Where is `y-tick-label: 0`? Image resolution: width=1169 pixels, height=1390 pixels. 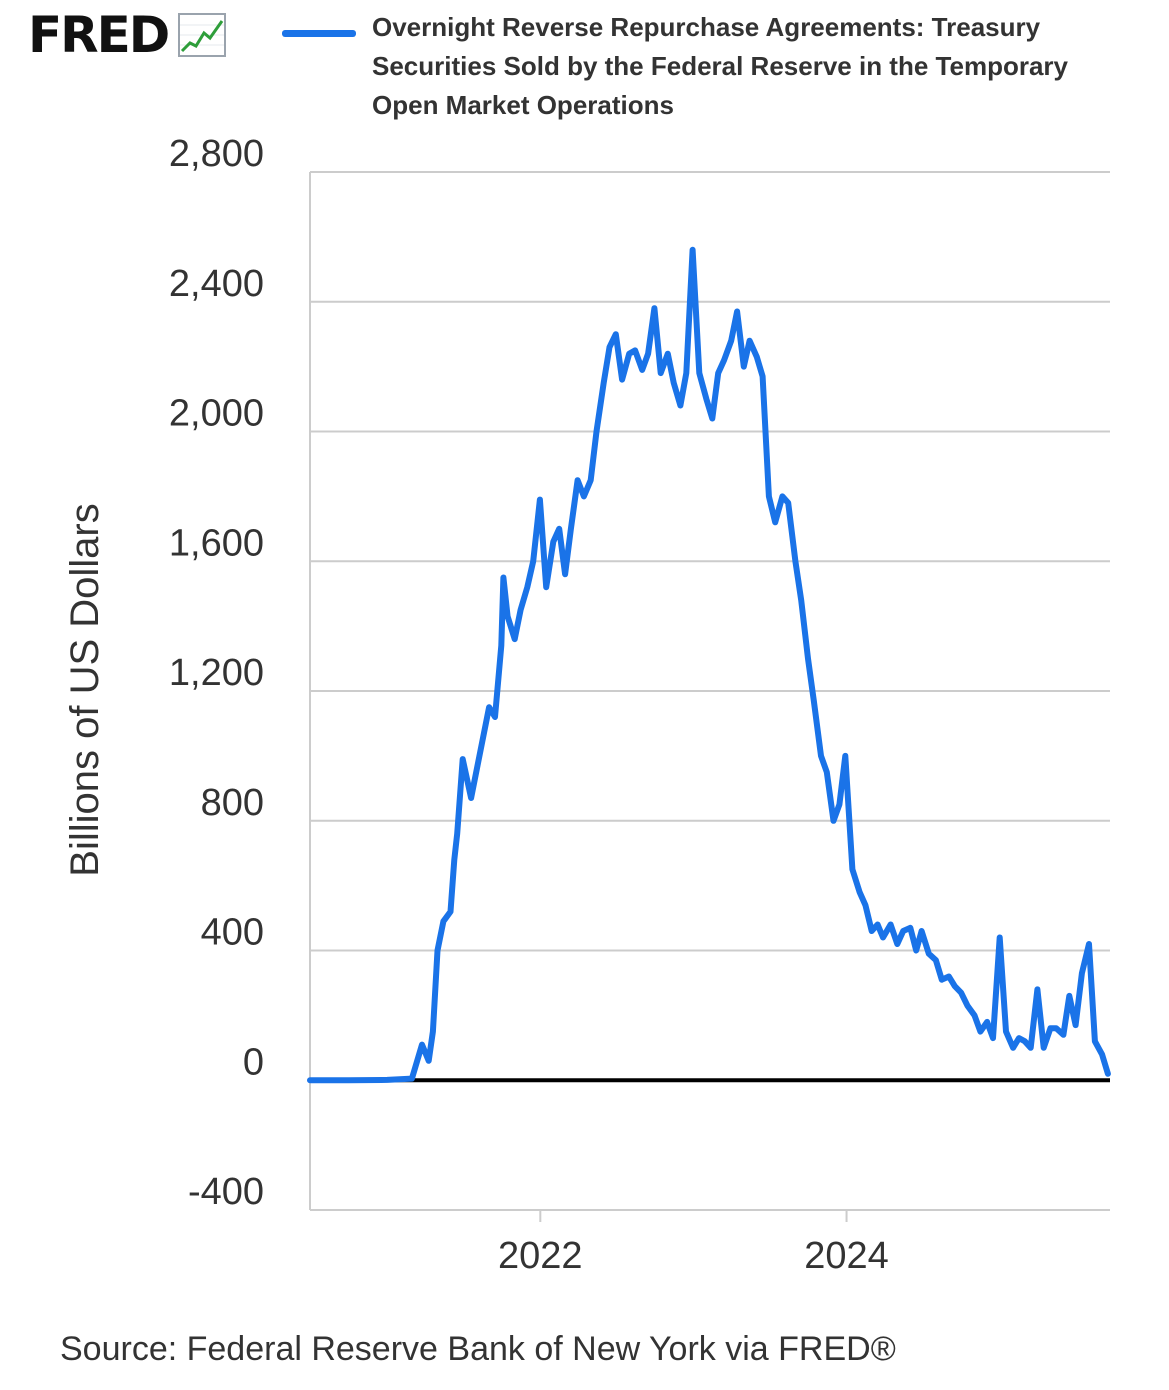 y-tick-label: 0 is located at coordinates (253, 1062).